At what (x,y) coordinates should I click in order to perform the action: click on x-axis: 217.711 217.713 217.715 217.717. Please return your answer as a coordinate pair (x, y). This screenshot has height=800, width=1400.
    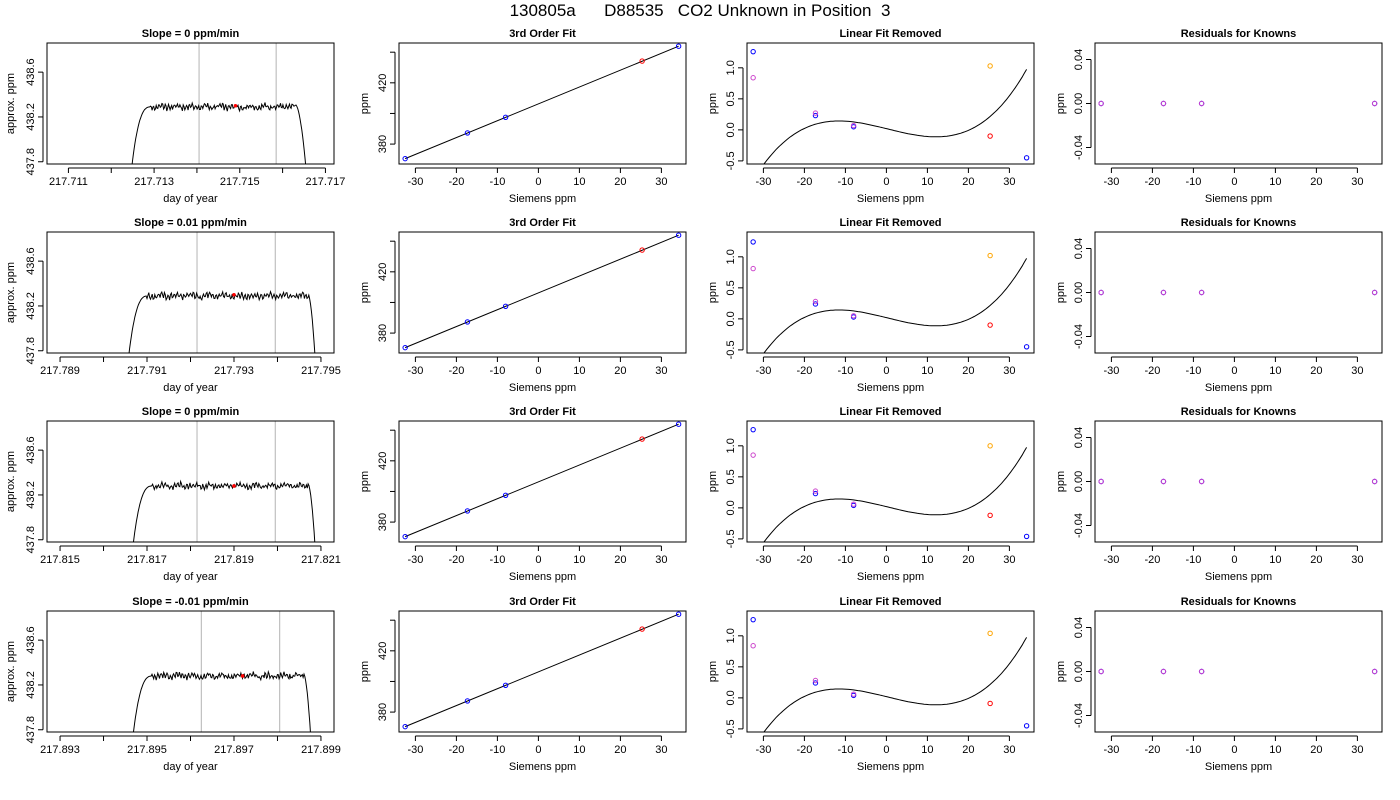
    Looking at the image, I should click on (197, 177).